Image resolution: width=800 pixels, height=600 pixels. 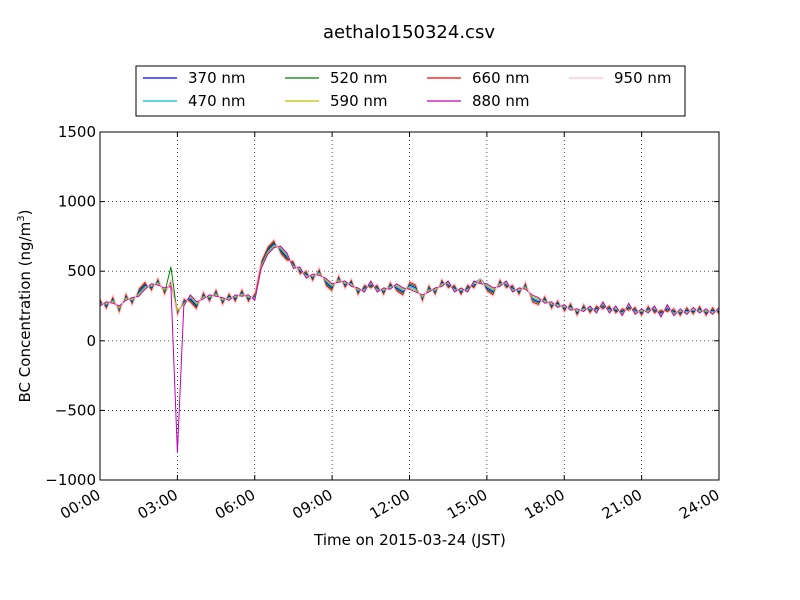 I want to click on legend-box, so click(x=410, y=91).